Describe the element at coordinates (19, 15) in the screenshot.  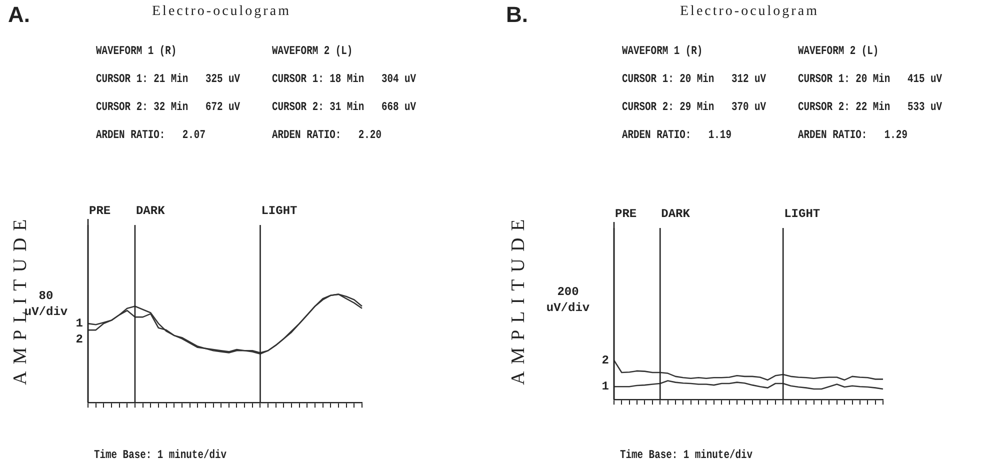
I see `text: A.` at that location.